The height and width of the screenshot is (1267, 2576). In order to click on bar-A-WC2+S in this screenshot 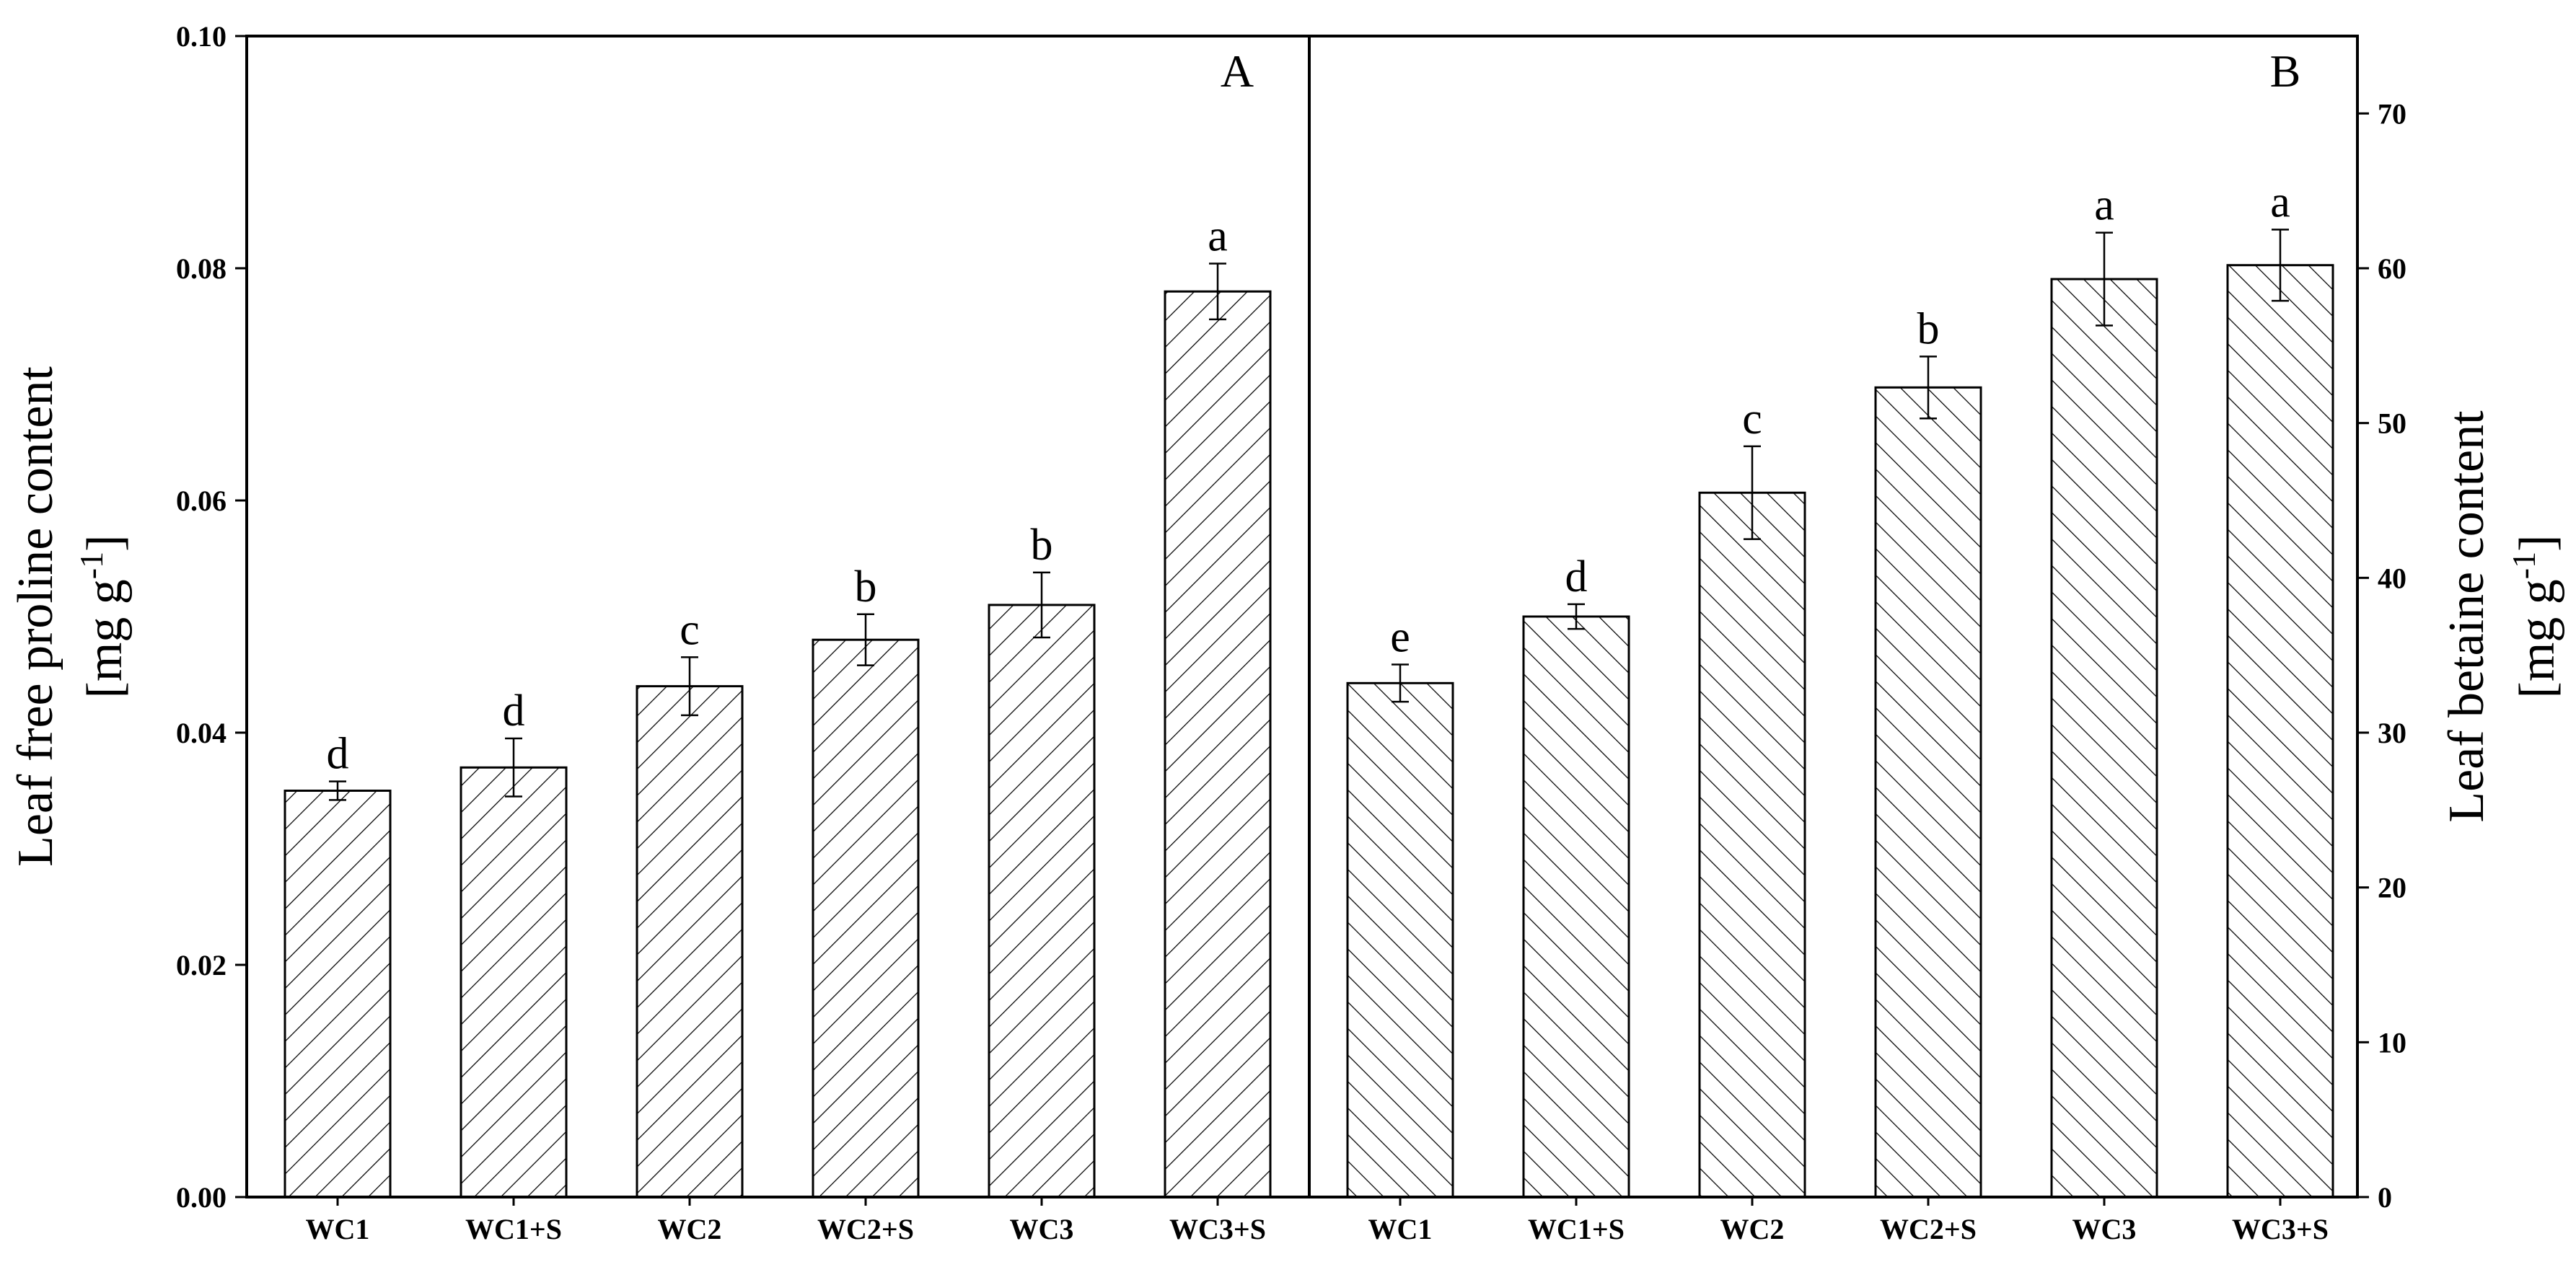, I will do `click(866, 918)`.